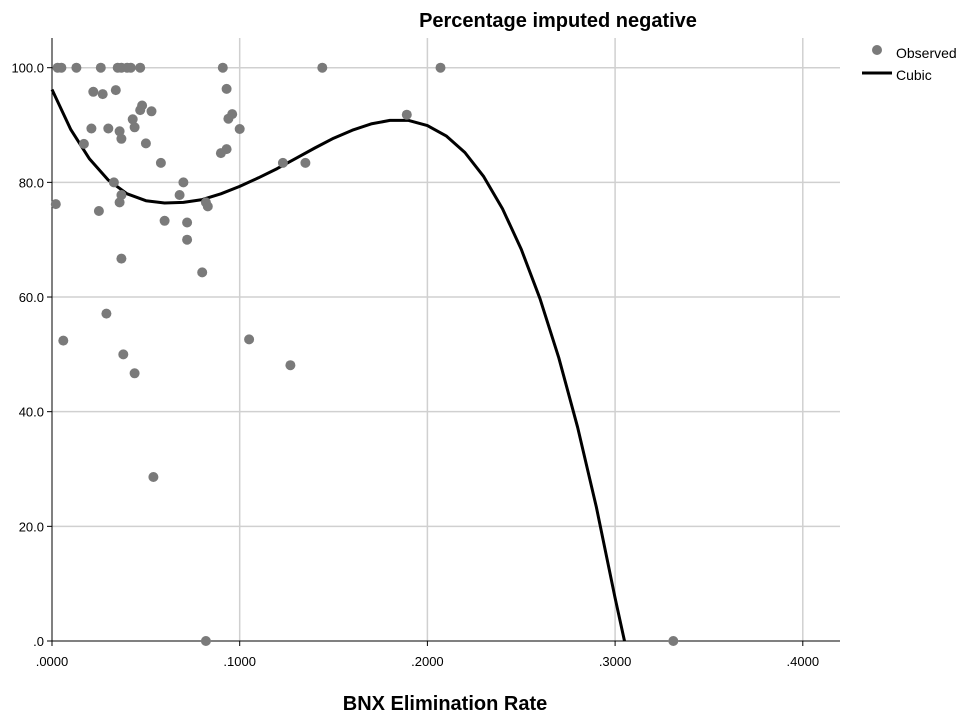  What do you see at coordinates (926, 53) in the screenshot?
I see `legend-observed-label: Observed` at bounding box center [926, 53].